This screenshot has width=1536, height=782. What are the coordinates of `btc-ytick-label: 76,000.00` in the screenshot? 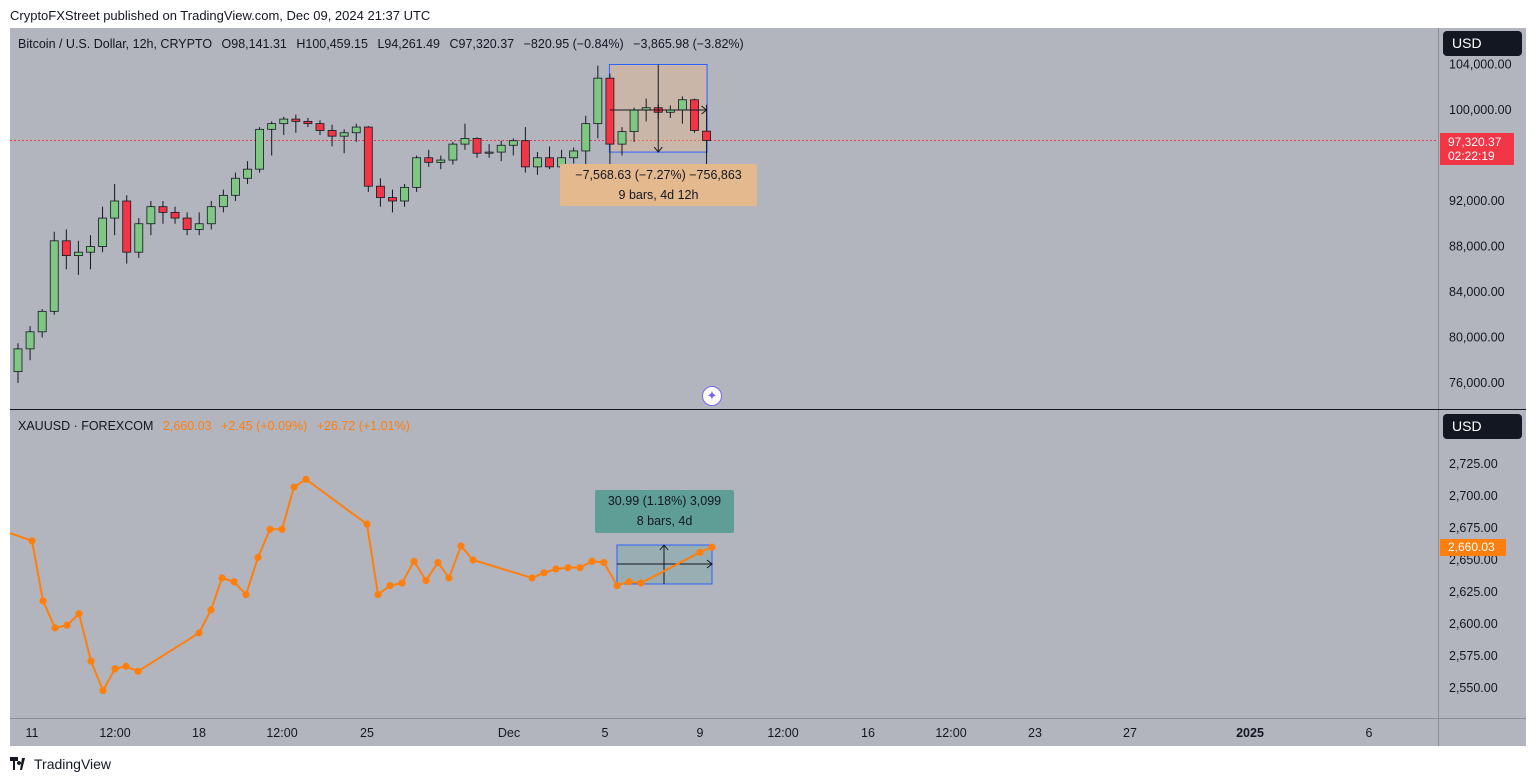 It's located at (1477, 383).